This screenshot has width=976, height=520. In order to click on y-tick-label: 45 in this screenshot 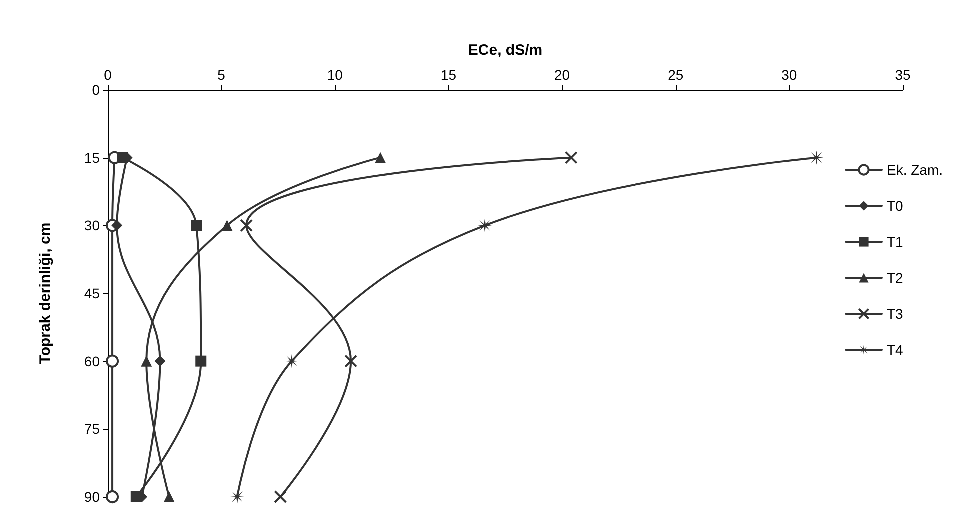, I will do `click(92, 294)`.